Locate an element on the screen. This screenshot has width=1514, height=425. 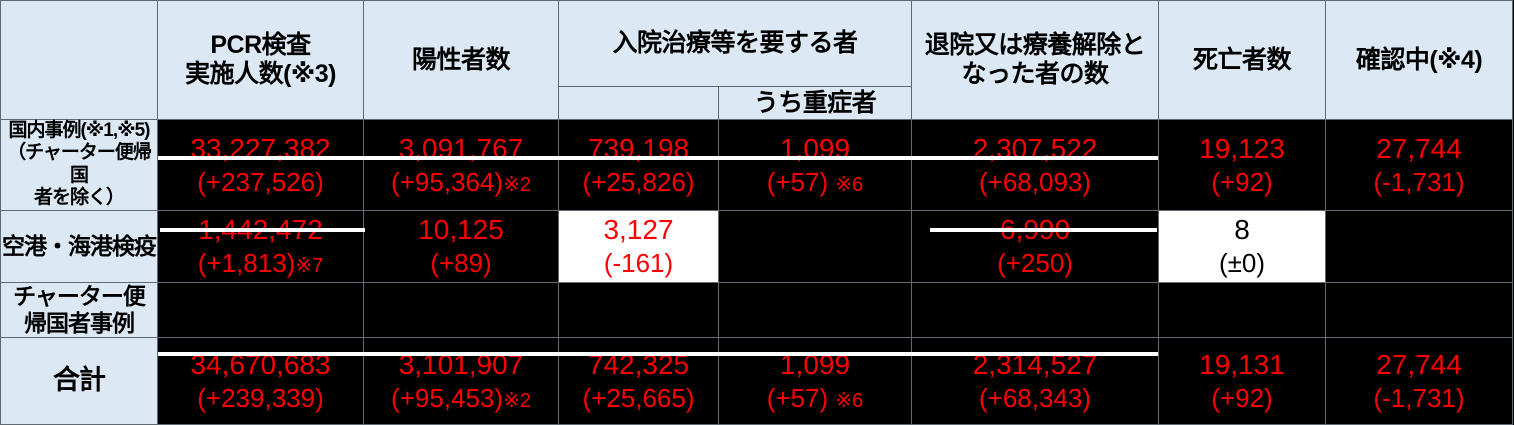
cell-charter-pcr is located at coordinates (260, 309).